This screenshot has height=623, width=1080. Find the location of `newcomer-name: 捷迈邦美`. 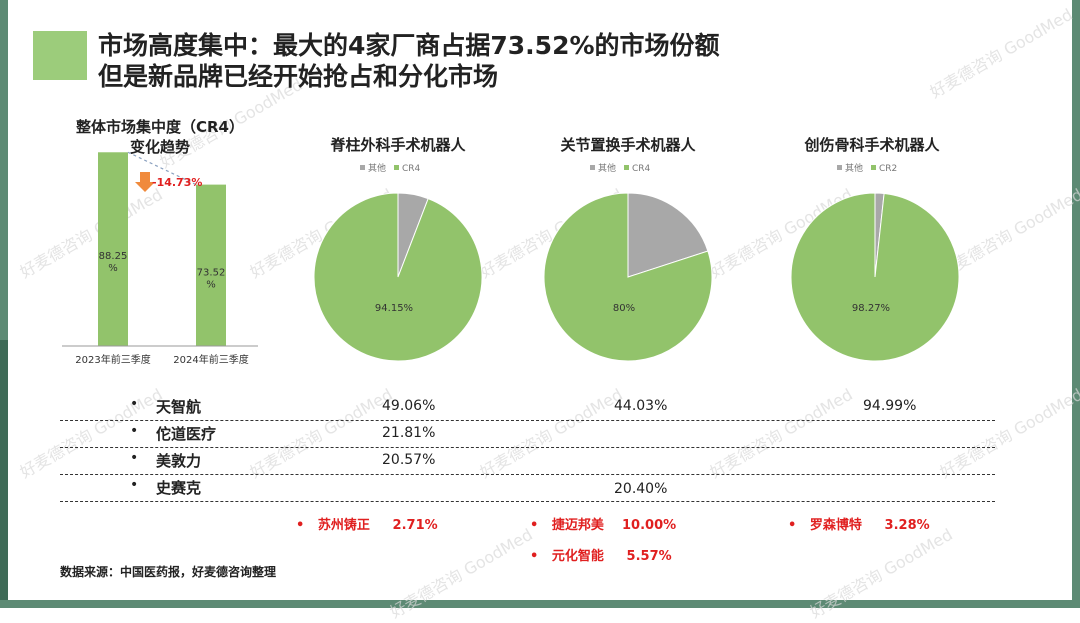

newcomer-name: 捷迈邦美 is located at coordinates (577, 525).